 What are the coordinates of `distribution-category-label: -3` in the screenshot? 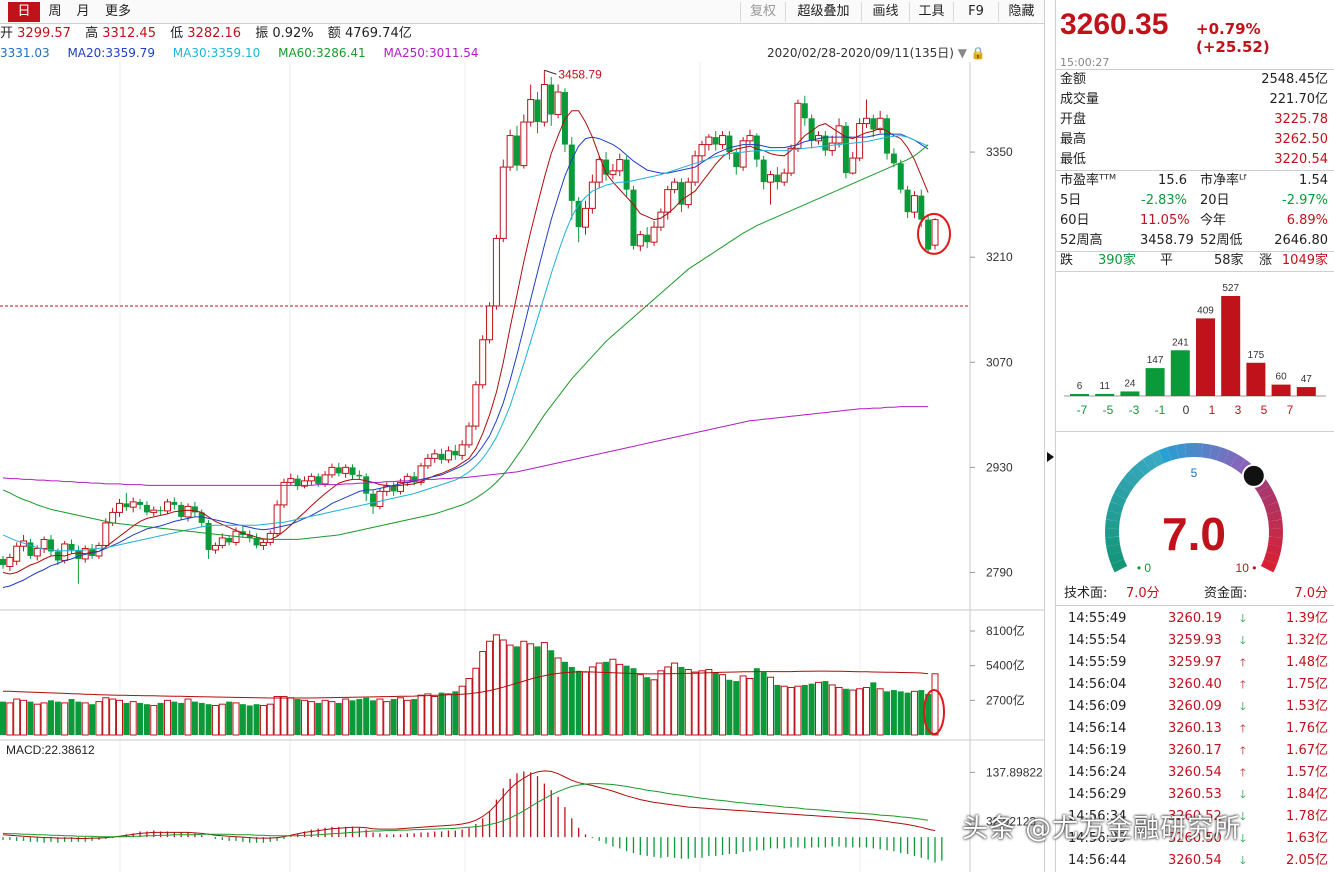 It's located at (1134, 410).